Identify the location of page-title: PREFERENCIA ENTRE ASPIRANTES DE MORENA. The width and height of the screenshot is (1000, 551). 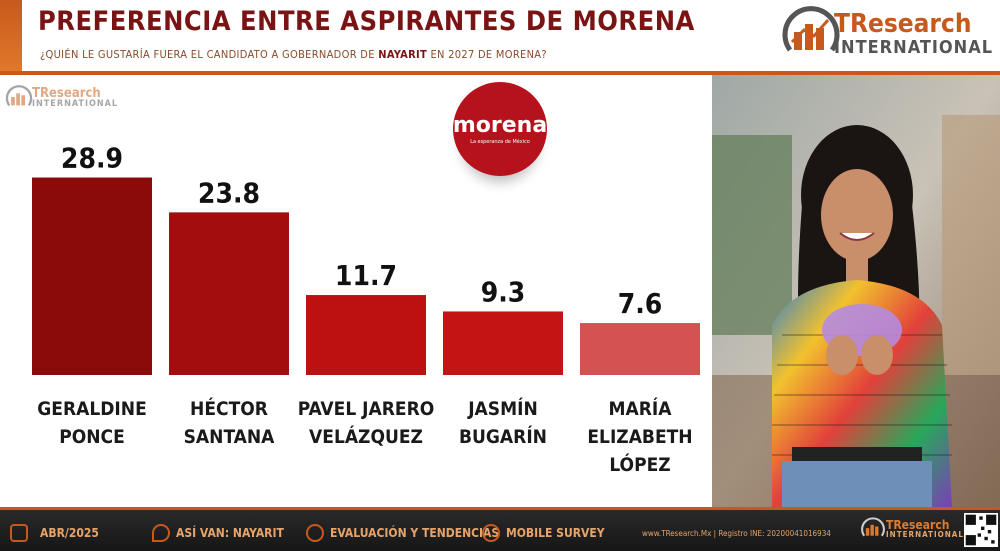
(366, 21).